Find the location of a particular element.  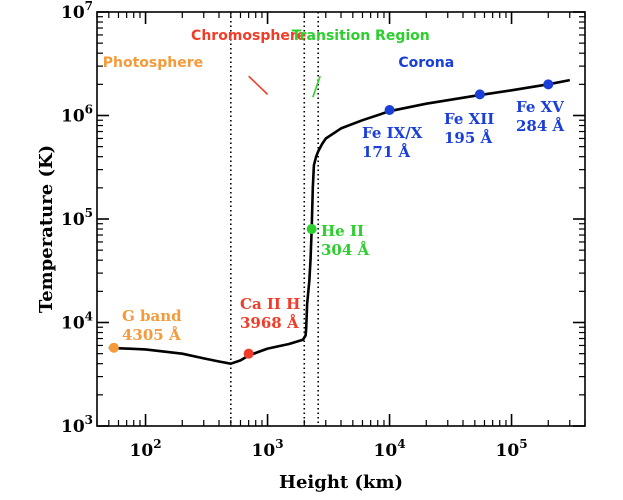

x-axis-label: Height (km) is located at coordinates (341, 482).